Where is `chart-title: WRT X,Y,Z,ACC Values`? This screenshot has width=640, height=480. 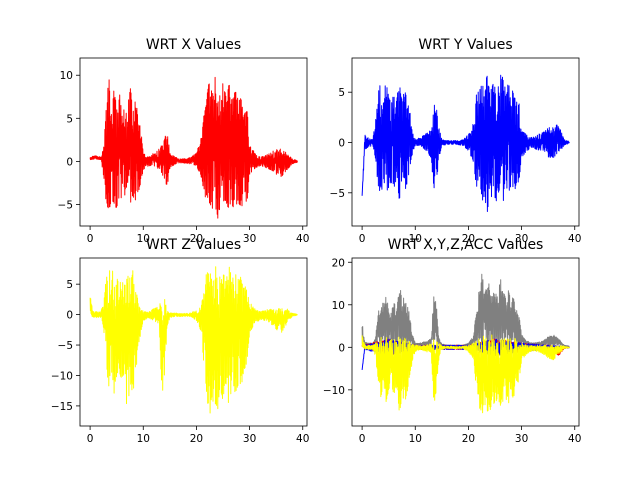
chart-title: WRT X,Y,Z,ACC Values is located at coordinates (466, 245).